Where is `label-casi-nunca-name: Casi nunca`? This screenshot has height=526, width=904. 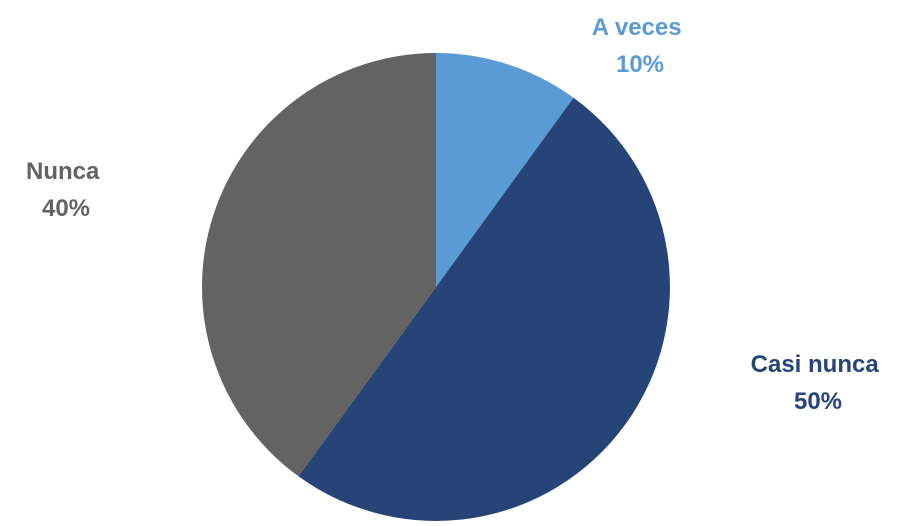
label-casi-nunca-name: Casi nunca is located at coordinates (815, 364).